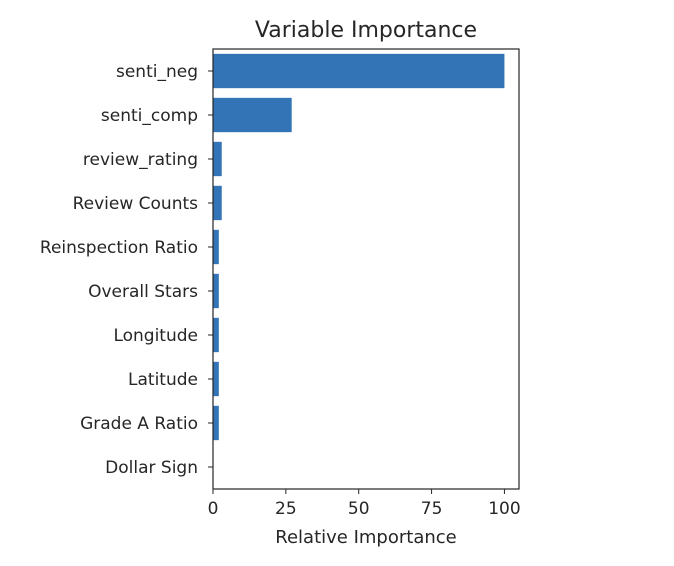  I want to click on y-tick-label: Overall Stars, so click(143, 292).